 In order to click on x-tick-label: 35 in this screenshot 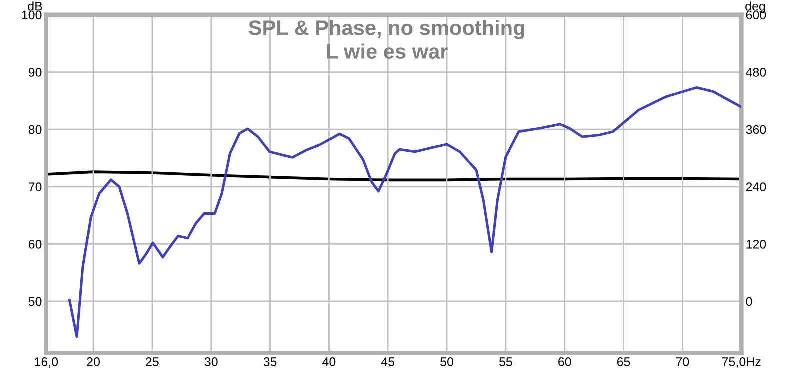, I will do `click(270, 362)`.